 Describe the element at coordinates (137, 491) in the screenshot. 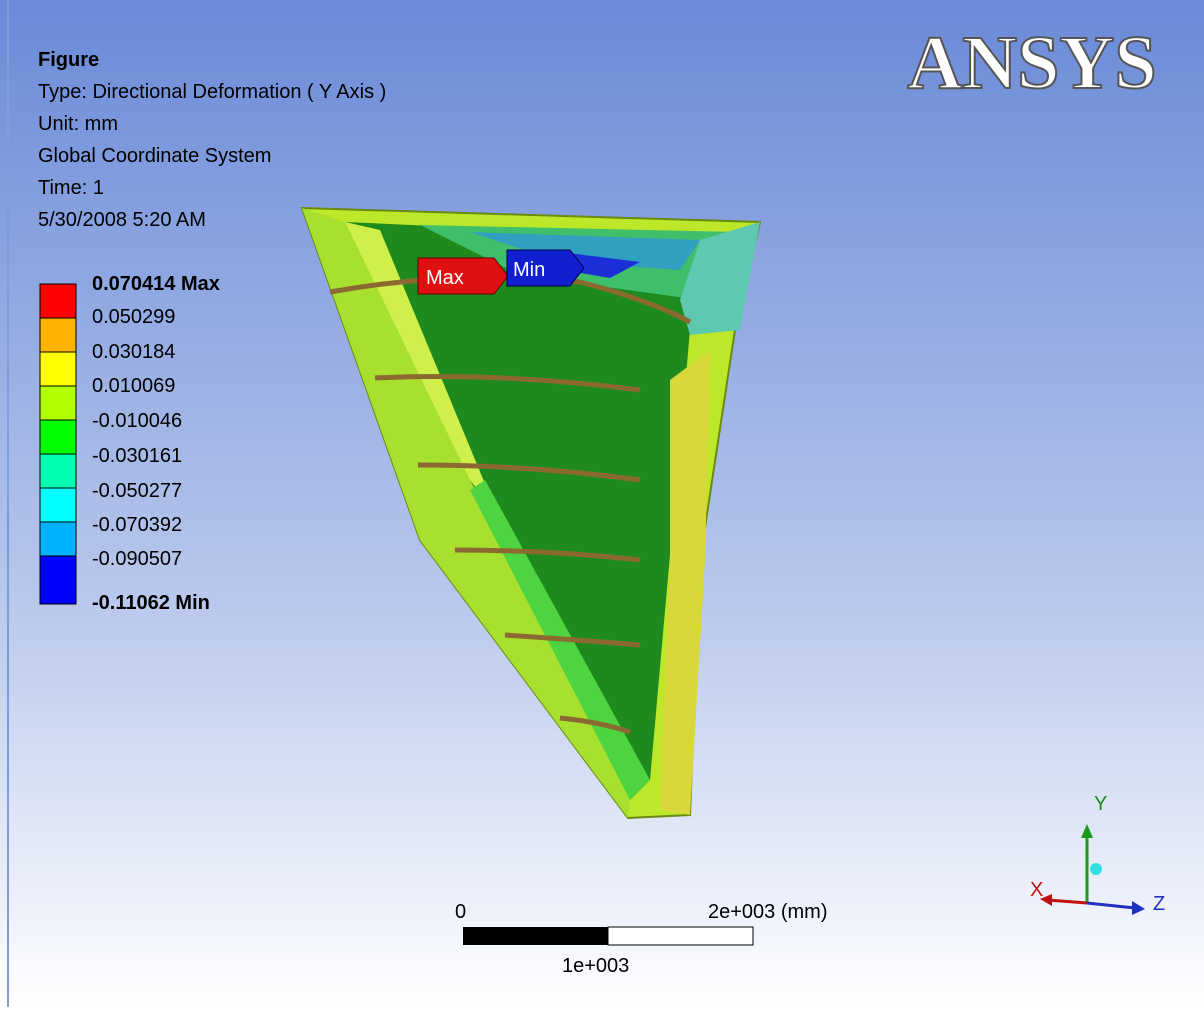

I see `legend-label: -0.050277` at that location.